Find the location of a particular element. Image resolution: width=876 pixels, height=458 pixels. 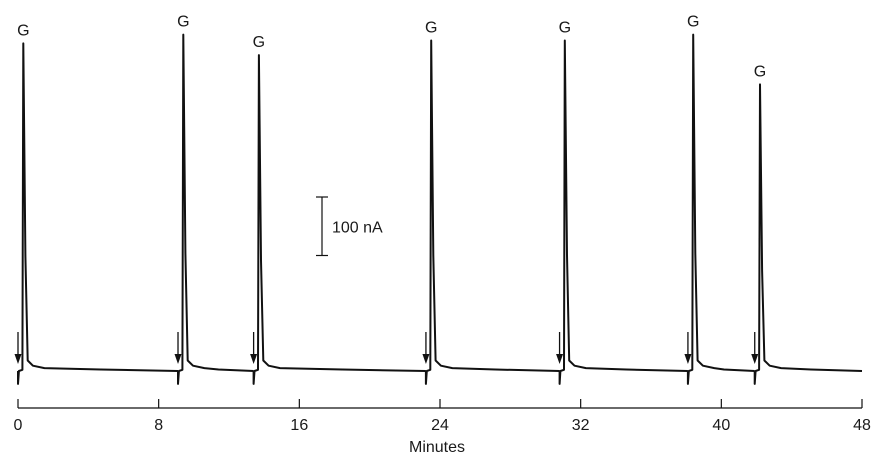

x-tick-label-24: 24 is located at coordinates (440, 425).